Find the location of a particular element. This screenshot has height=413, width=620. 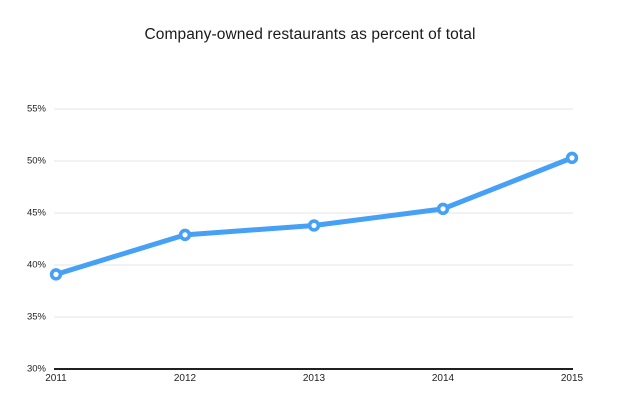

x-tick-label: 2015 is located at coordinates (572, 378).